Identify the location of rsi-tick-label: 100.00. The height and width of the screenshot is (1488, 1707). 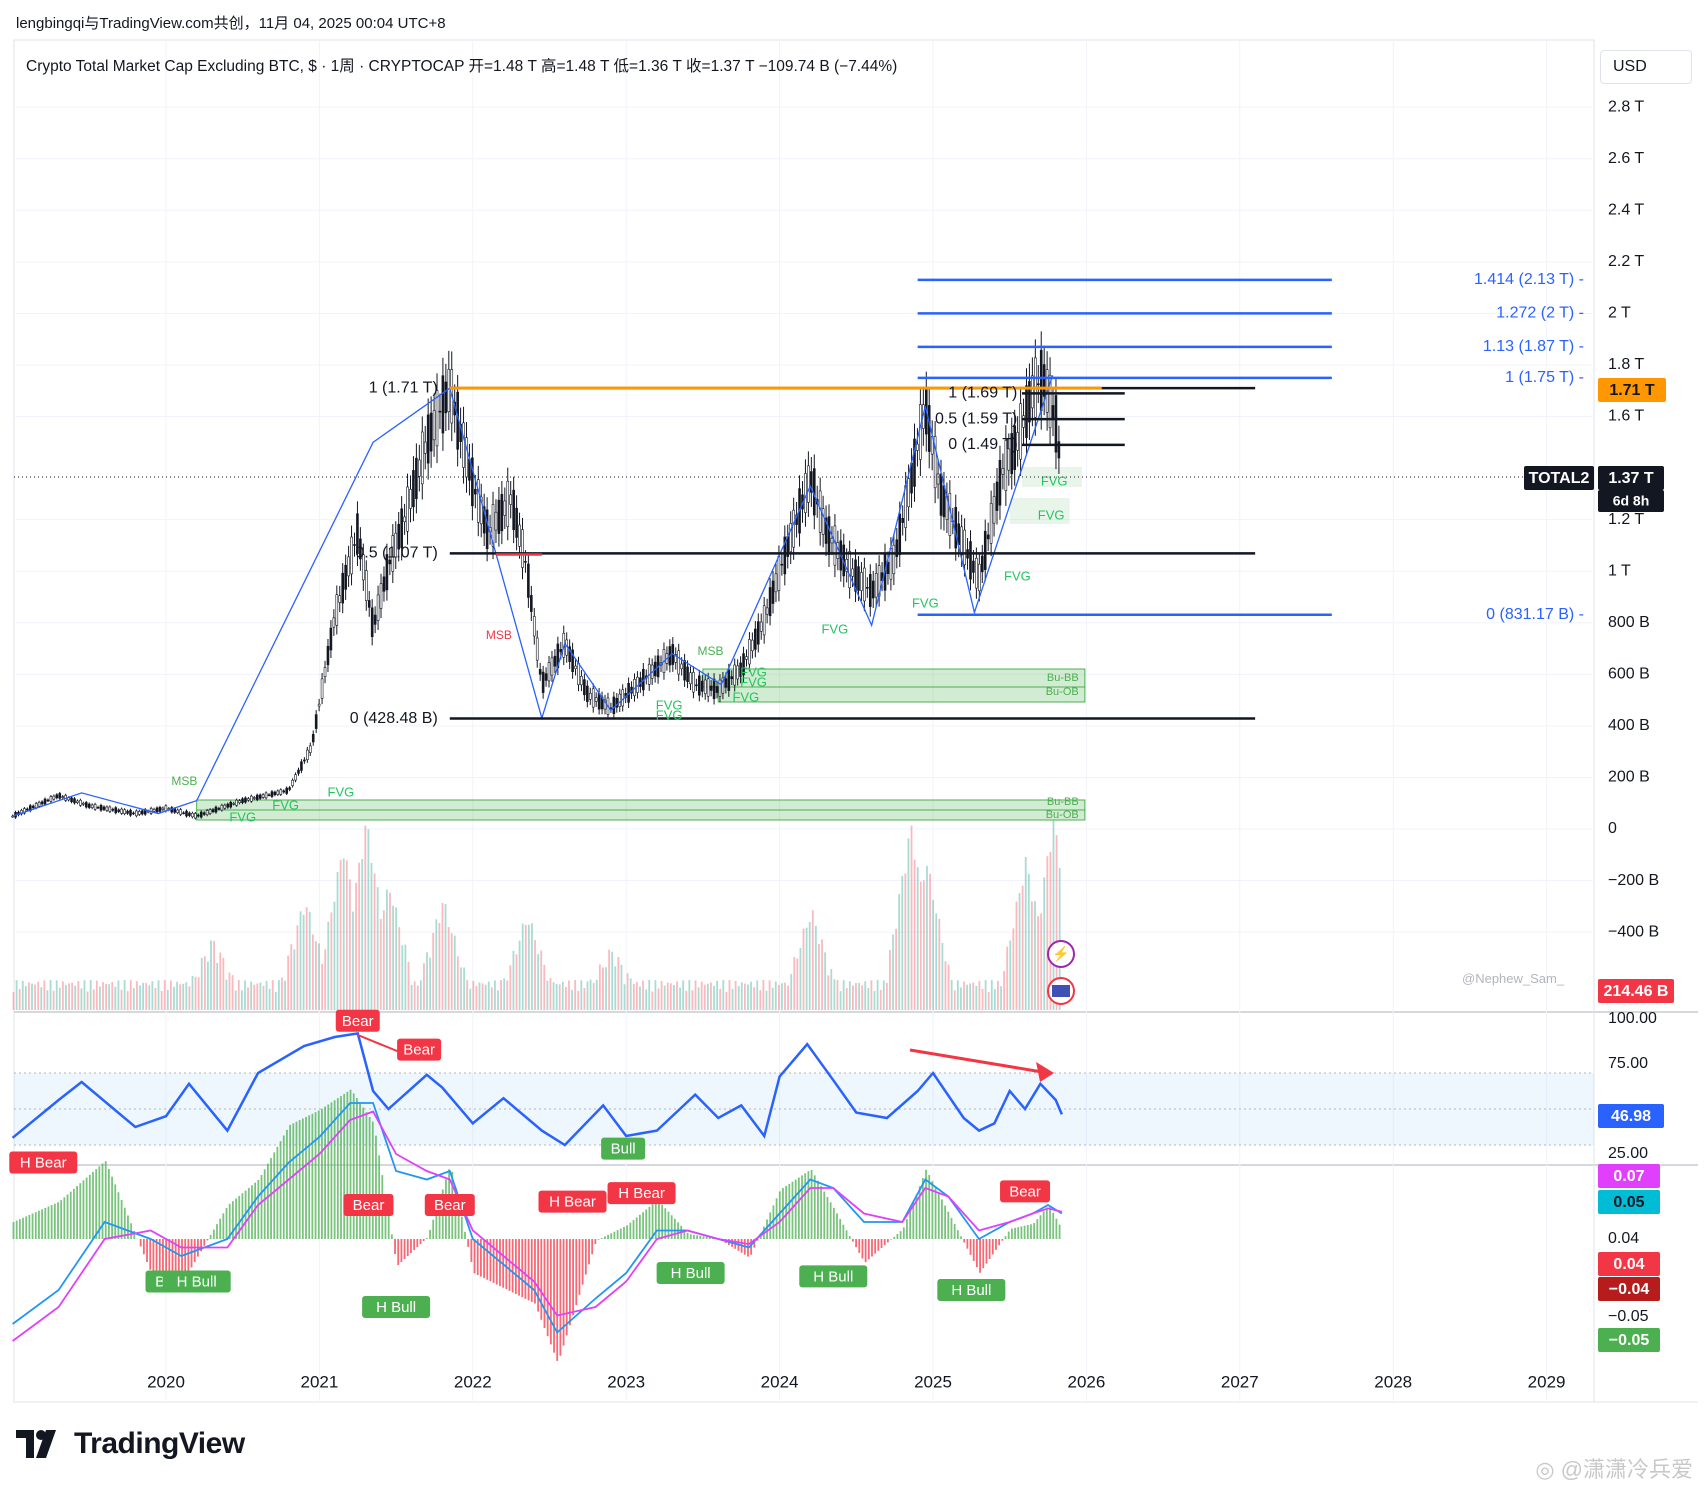
(1632, 1018).